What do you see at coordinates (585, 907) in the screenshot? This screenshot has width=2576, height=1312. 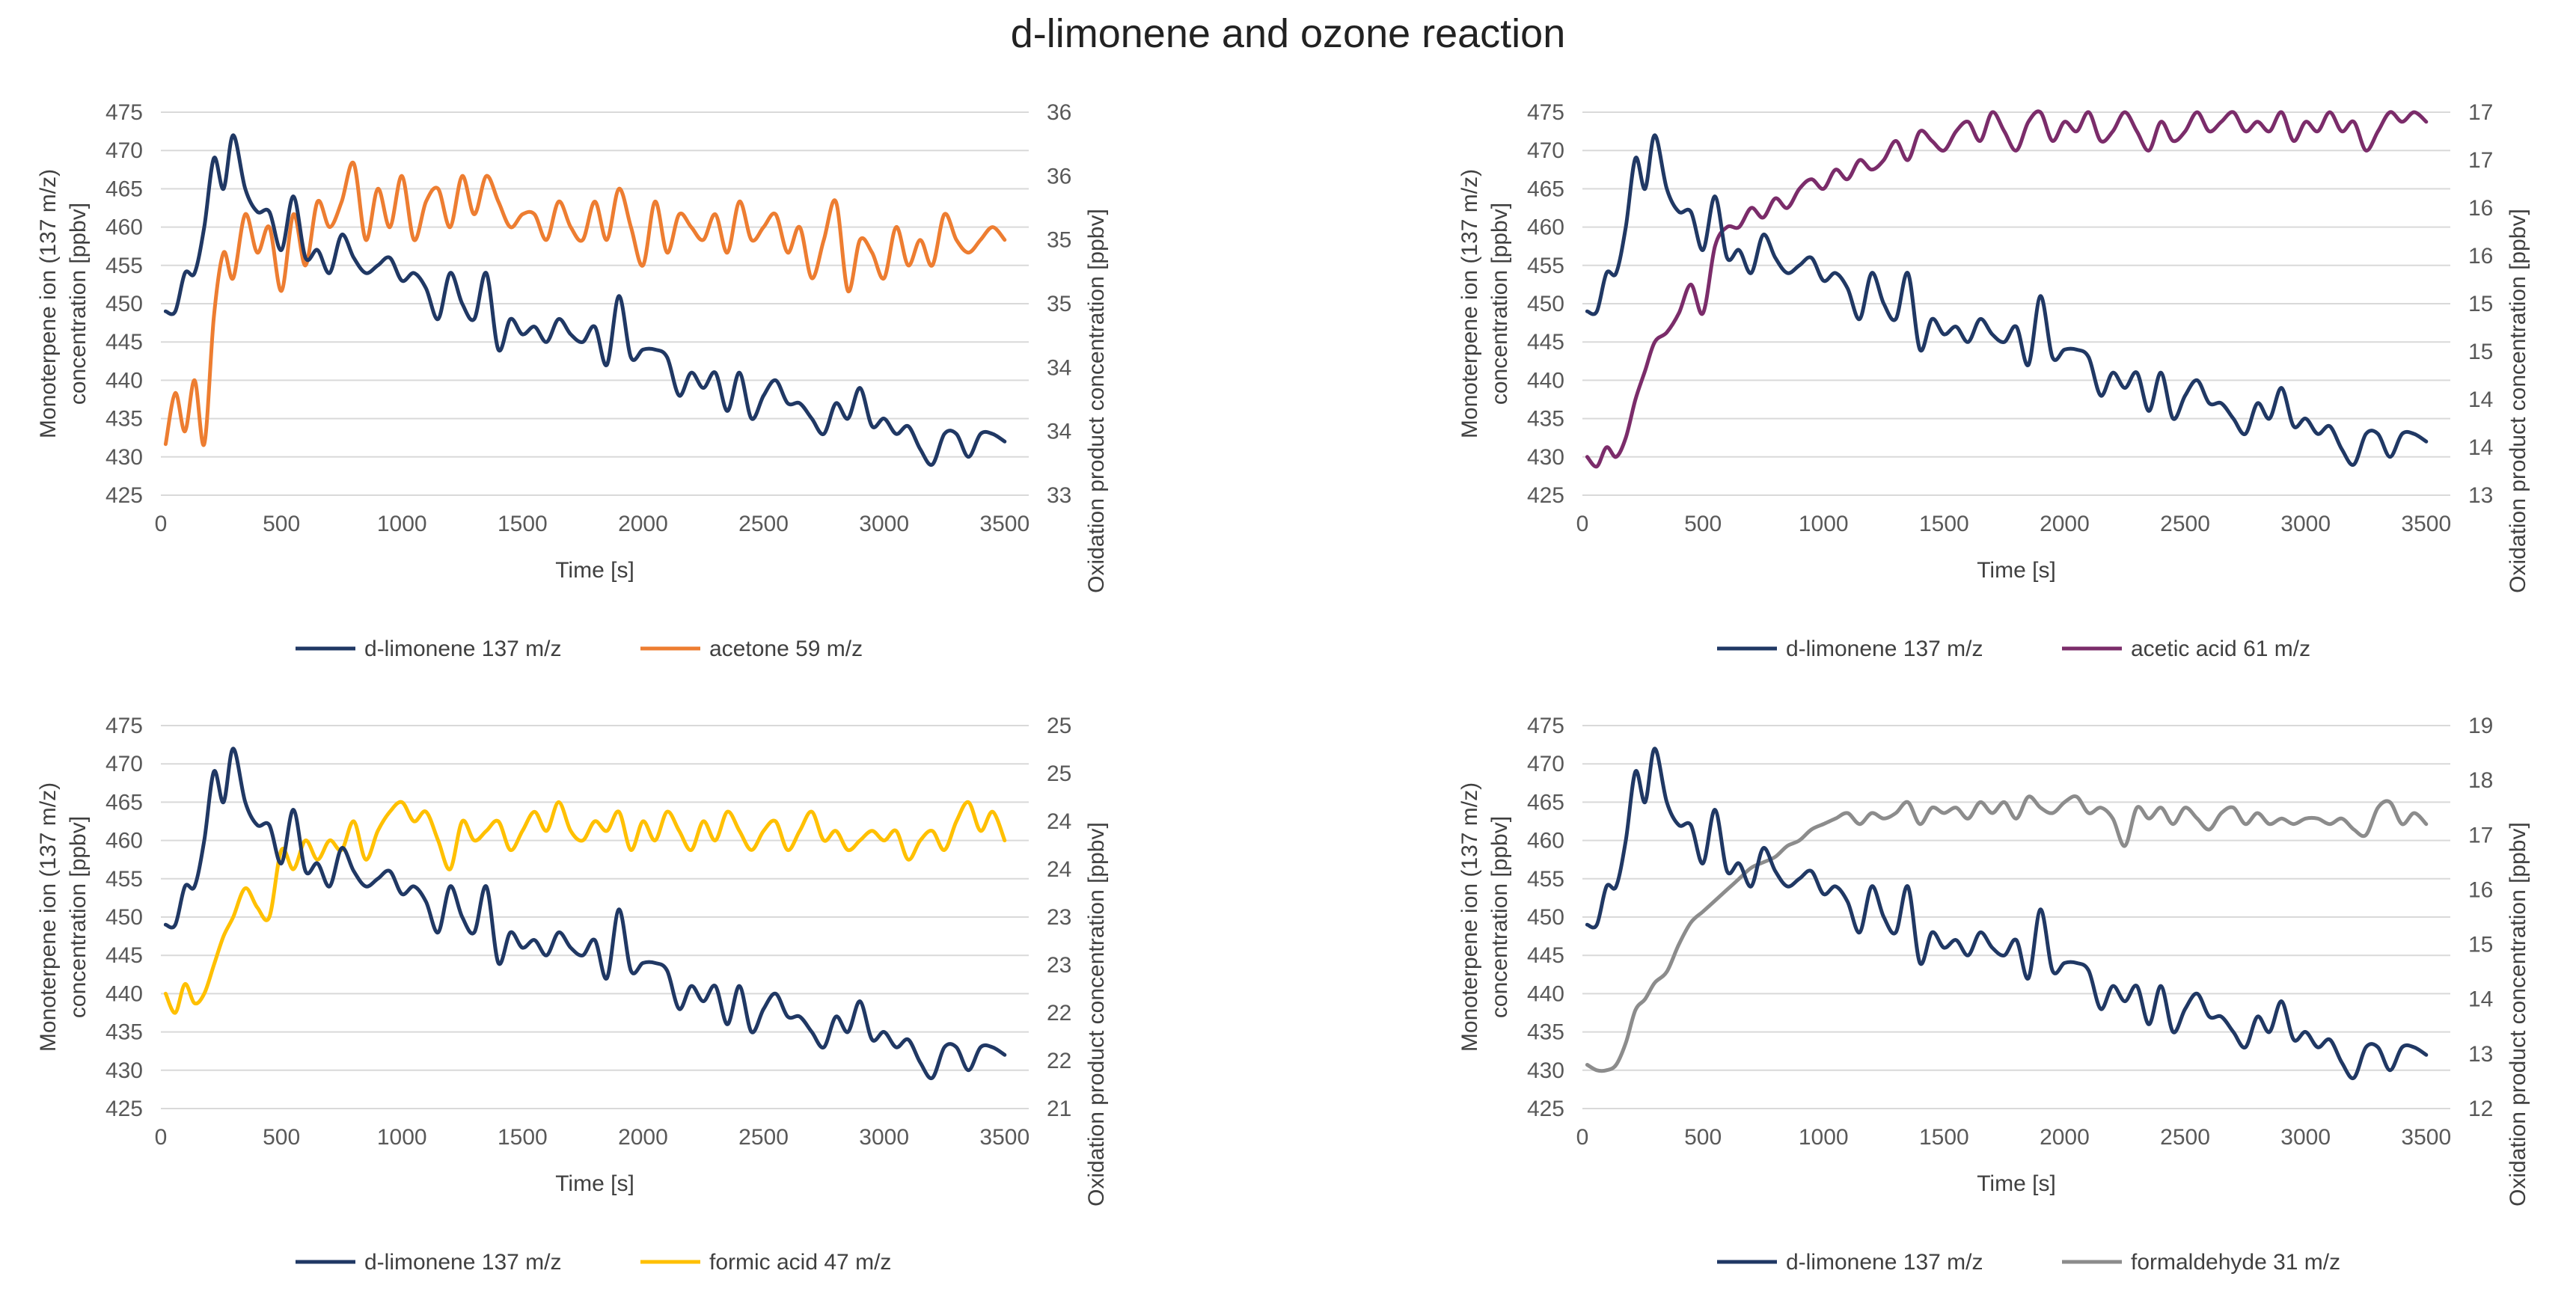 I see `series-line-formic-acid-47-m-z` at bounding box center [585, 907].